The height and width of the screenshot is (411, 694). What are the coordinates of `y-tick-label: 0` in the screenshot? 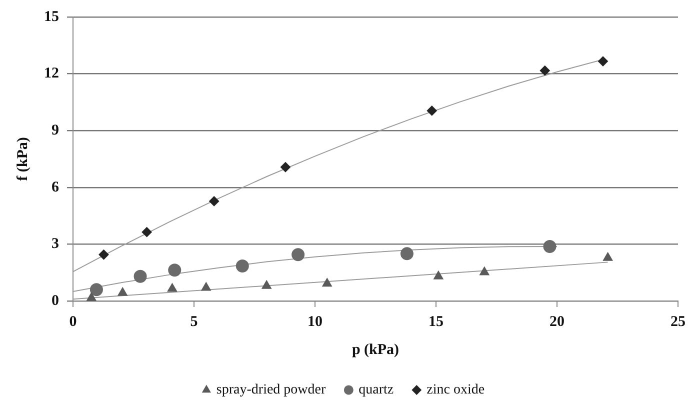 It's located at (55, 300).